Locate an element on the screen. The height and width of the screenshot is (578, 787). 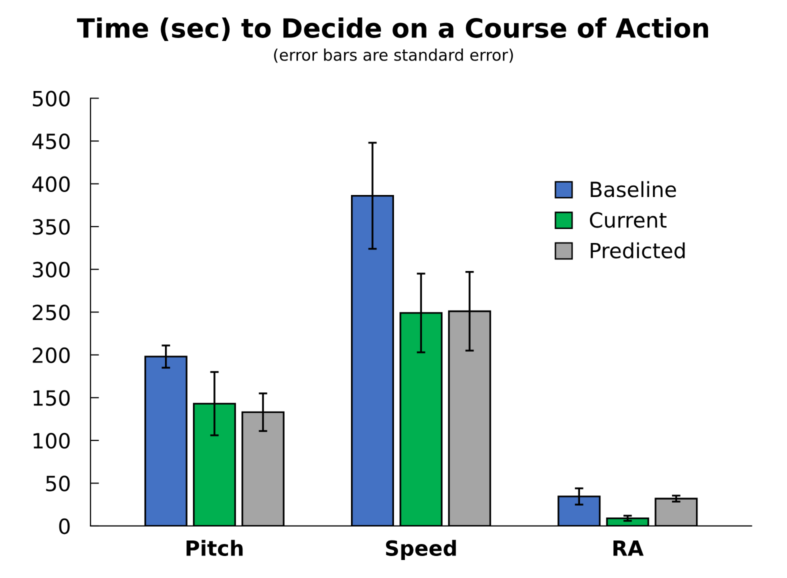
y-tick-label: 0 is located at coordinates (64, 526).